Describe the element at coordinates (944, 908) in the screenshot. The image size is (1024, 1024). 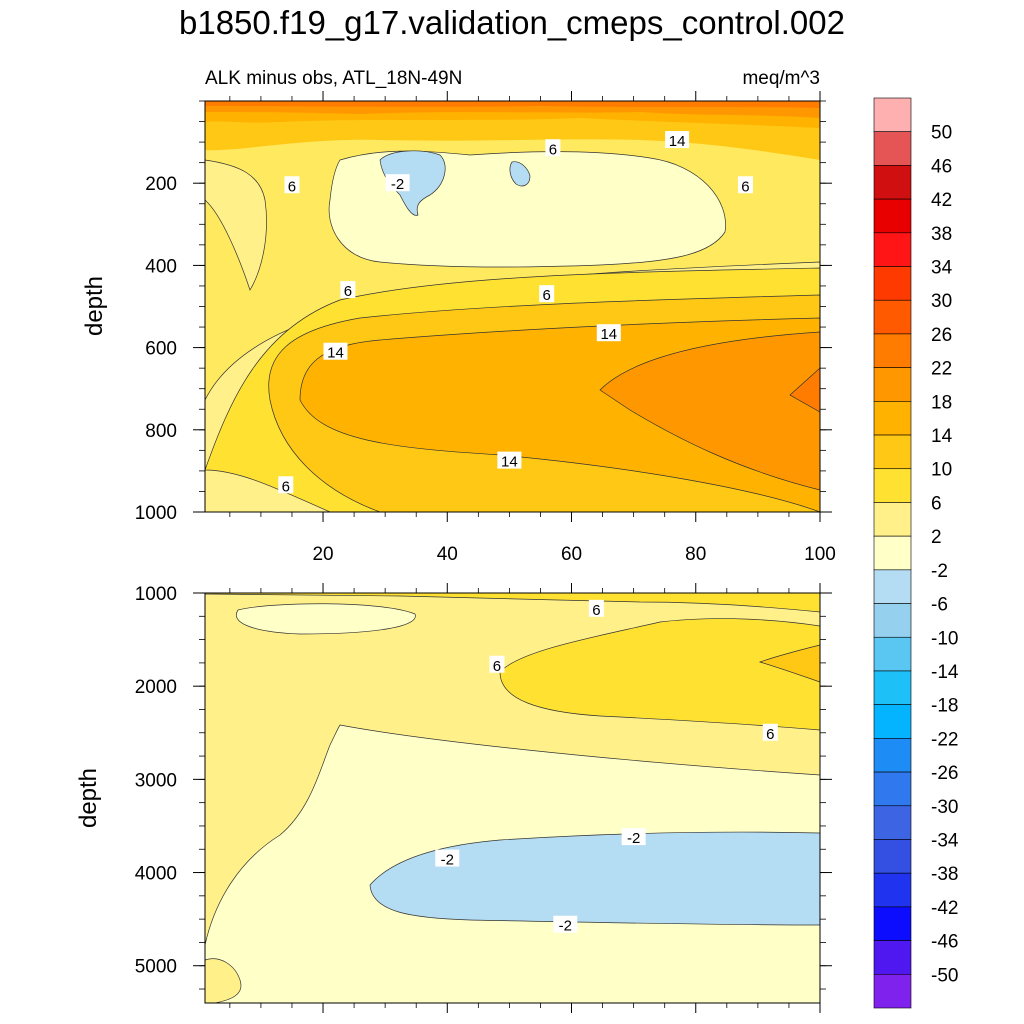
I see `colorbar-label: -42` at that location.